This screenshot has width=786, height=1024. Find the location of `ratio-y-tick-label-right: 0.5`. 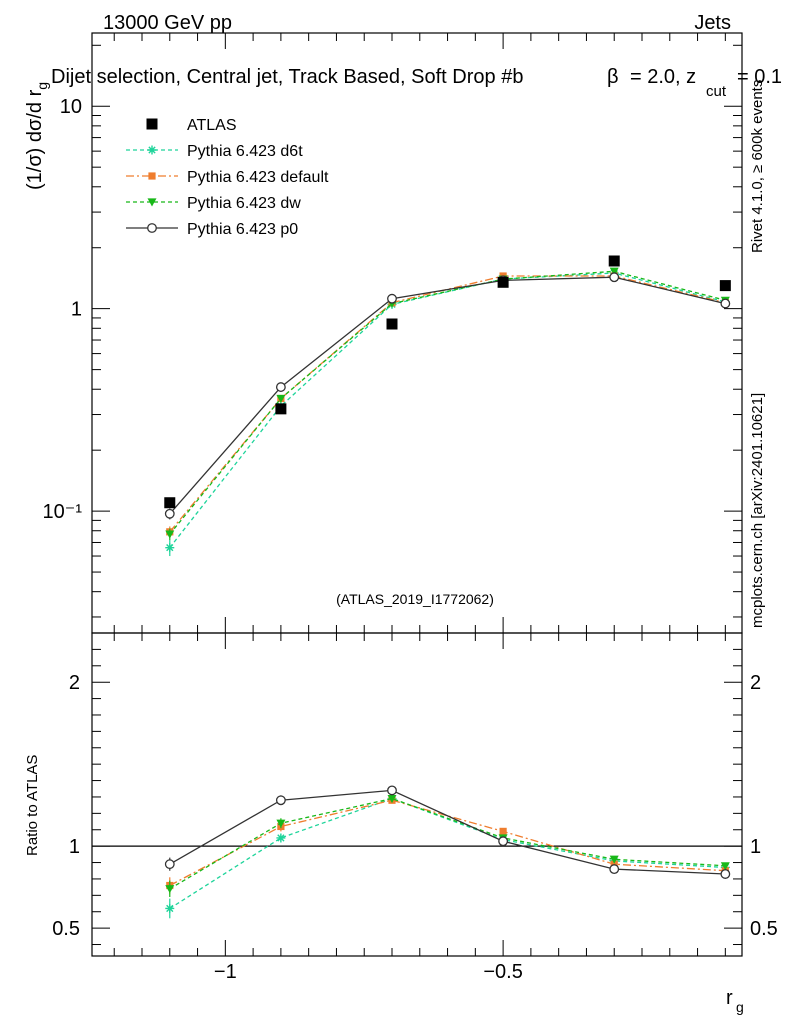

ratio-y-tick-label-right: 0.5 is located at coordinates (764, 929).